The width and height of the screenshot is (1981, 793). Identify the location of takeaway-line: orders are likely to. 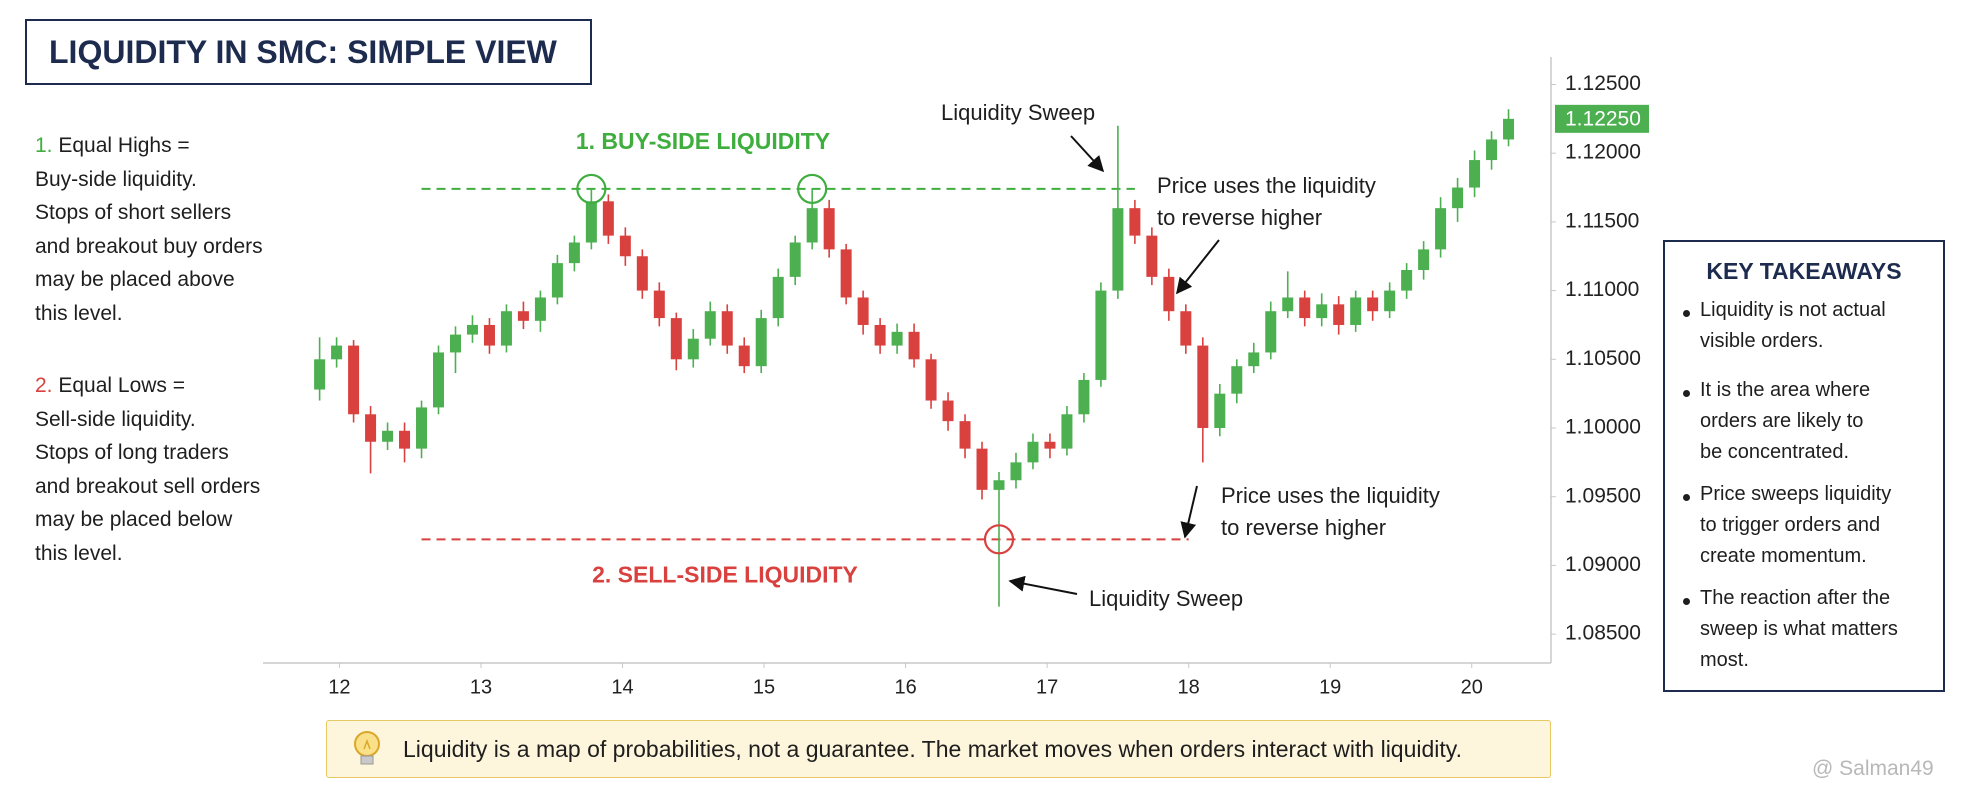
(1782, 421).